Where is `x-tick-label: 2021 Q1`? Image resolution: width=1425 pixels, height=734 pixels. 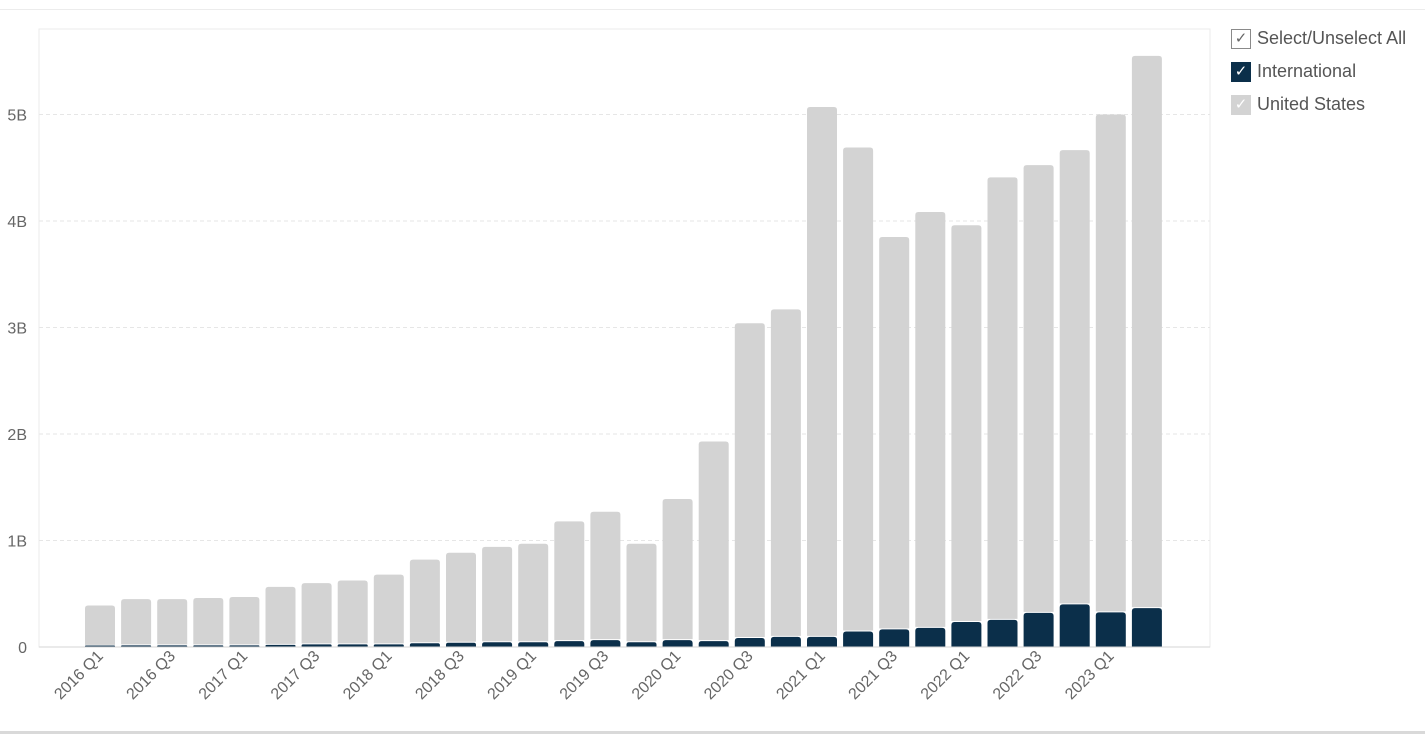 x-tick-label: 2021 Q1 is located at coordinates (800, 675).